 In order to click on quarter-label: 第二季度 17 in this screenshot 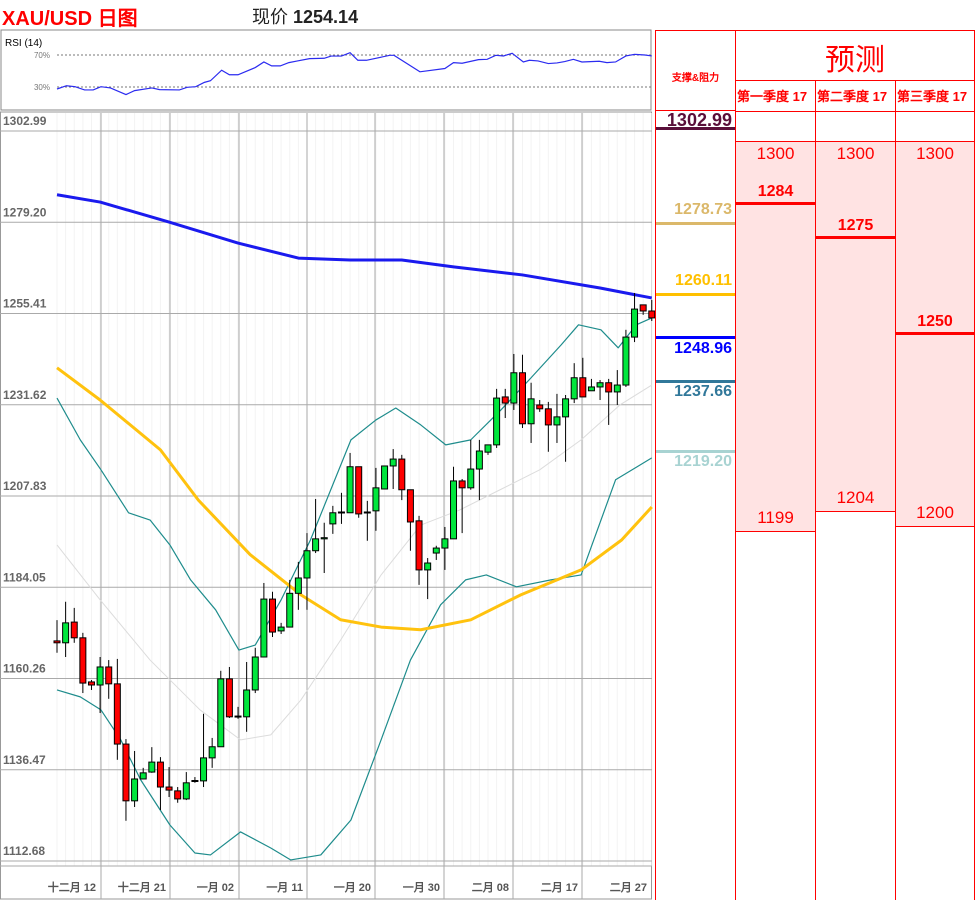, I will do `click(852, 96)`.